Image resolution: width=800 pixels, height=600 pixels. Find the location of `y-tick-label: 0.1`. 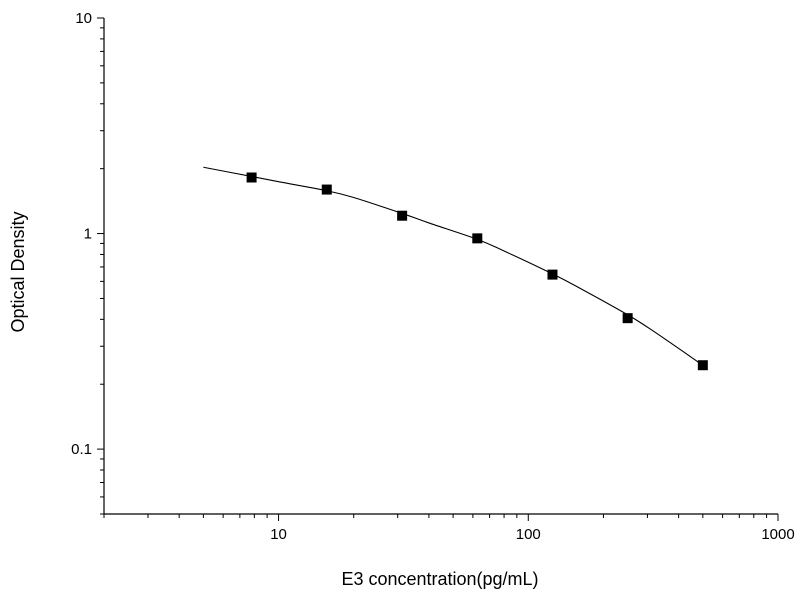

y-tick-label: 0.1 is located at coordinates (81, 449).